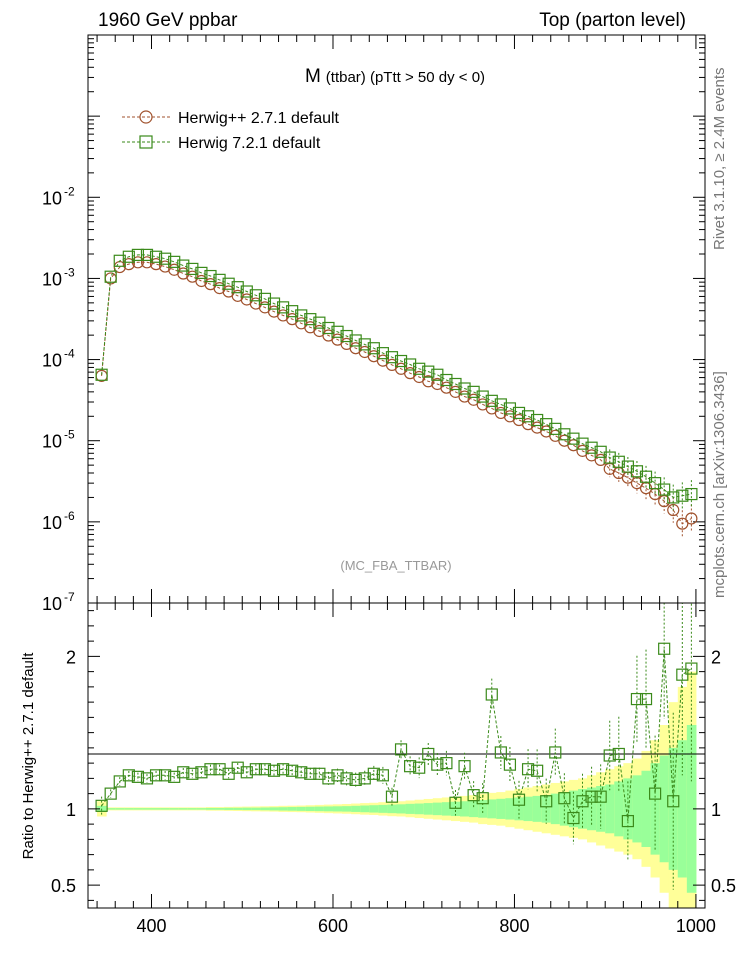 Image resolution: width=746 pixels, height=972 pixels. I want to click on ratio-y-tick-label-right: 2, so click(716, 657).